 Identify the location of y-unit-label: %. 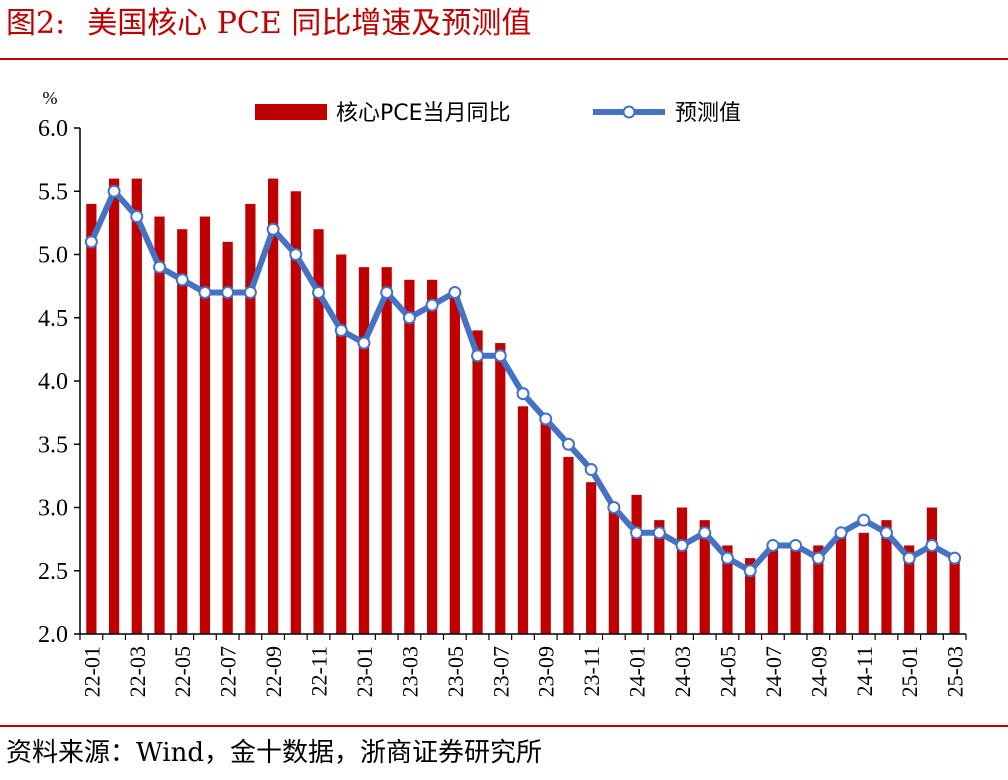
(50, 98).